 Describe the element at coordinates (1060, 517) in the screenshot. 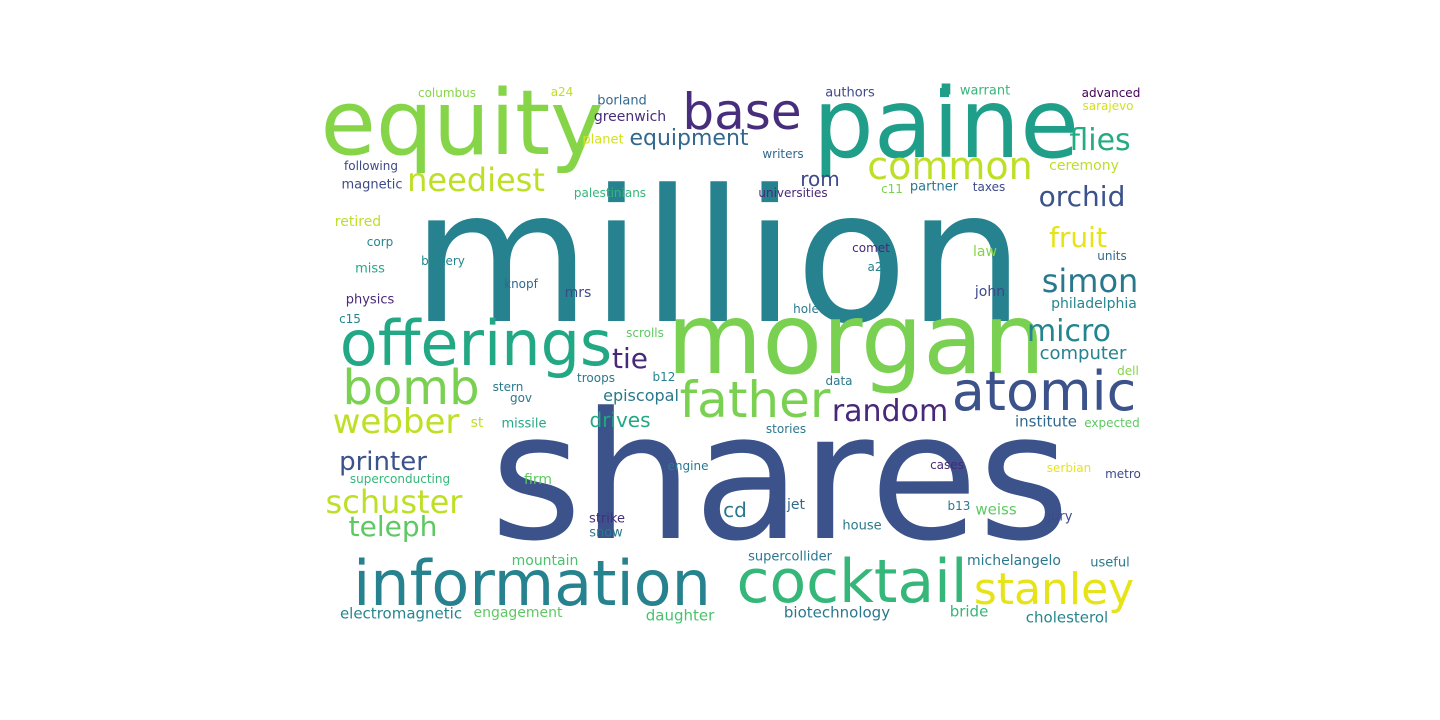

I see `word: jury` at that location.